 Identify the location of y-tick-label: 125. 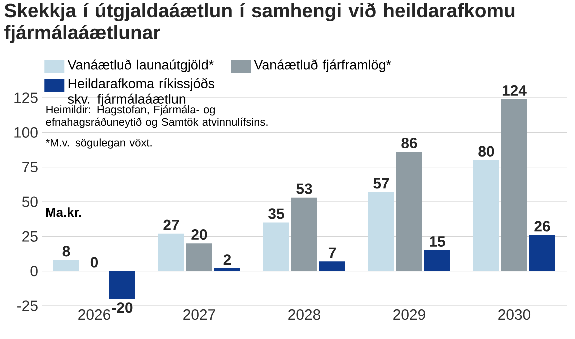
(26, 98).